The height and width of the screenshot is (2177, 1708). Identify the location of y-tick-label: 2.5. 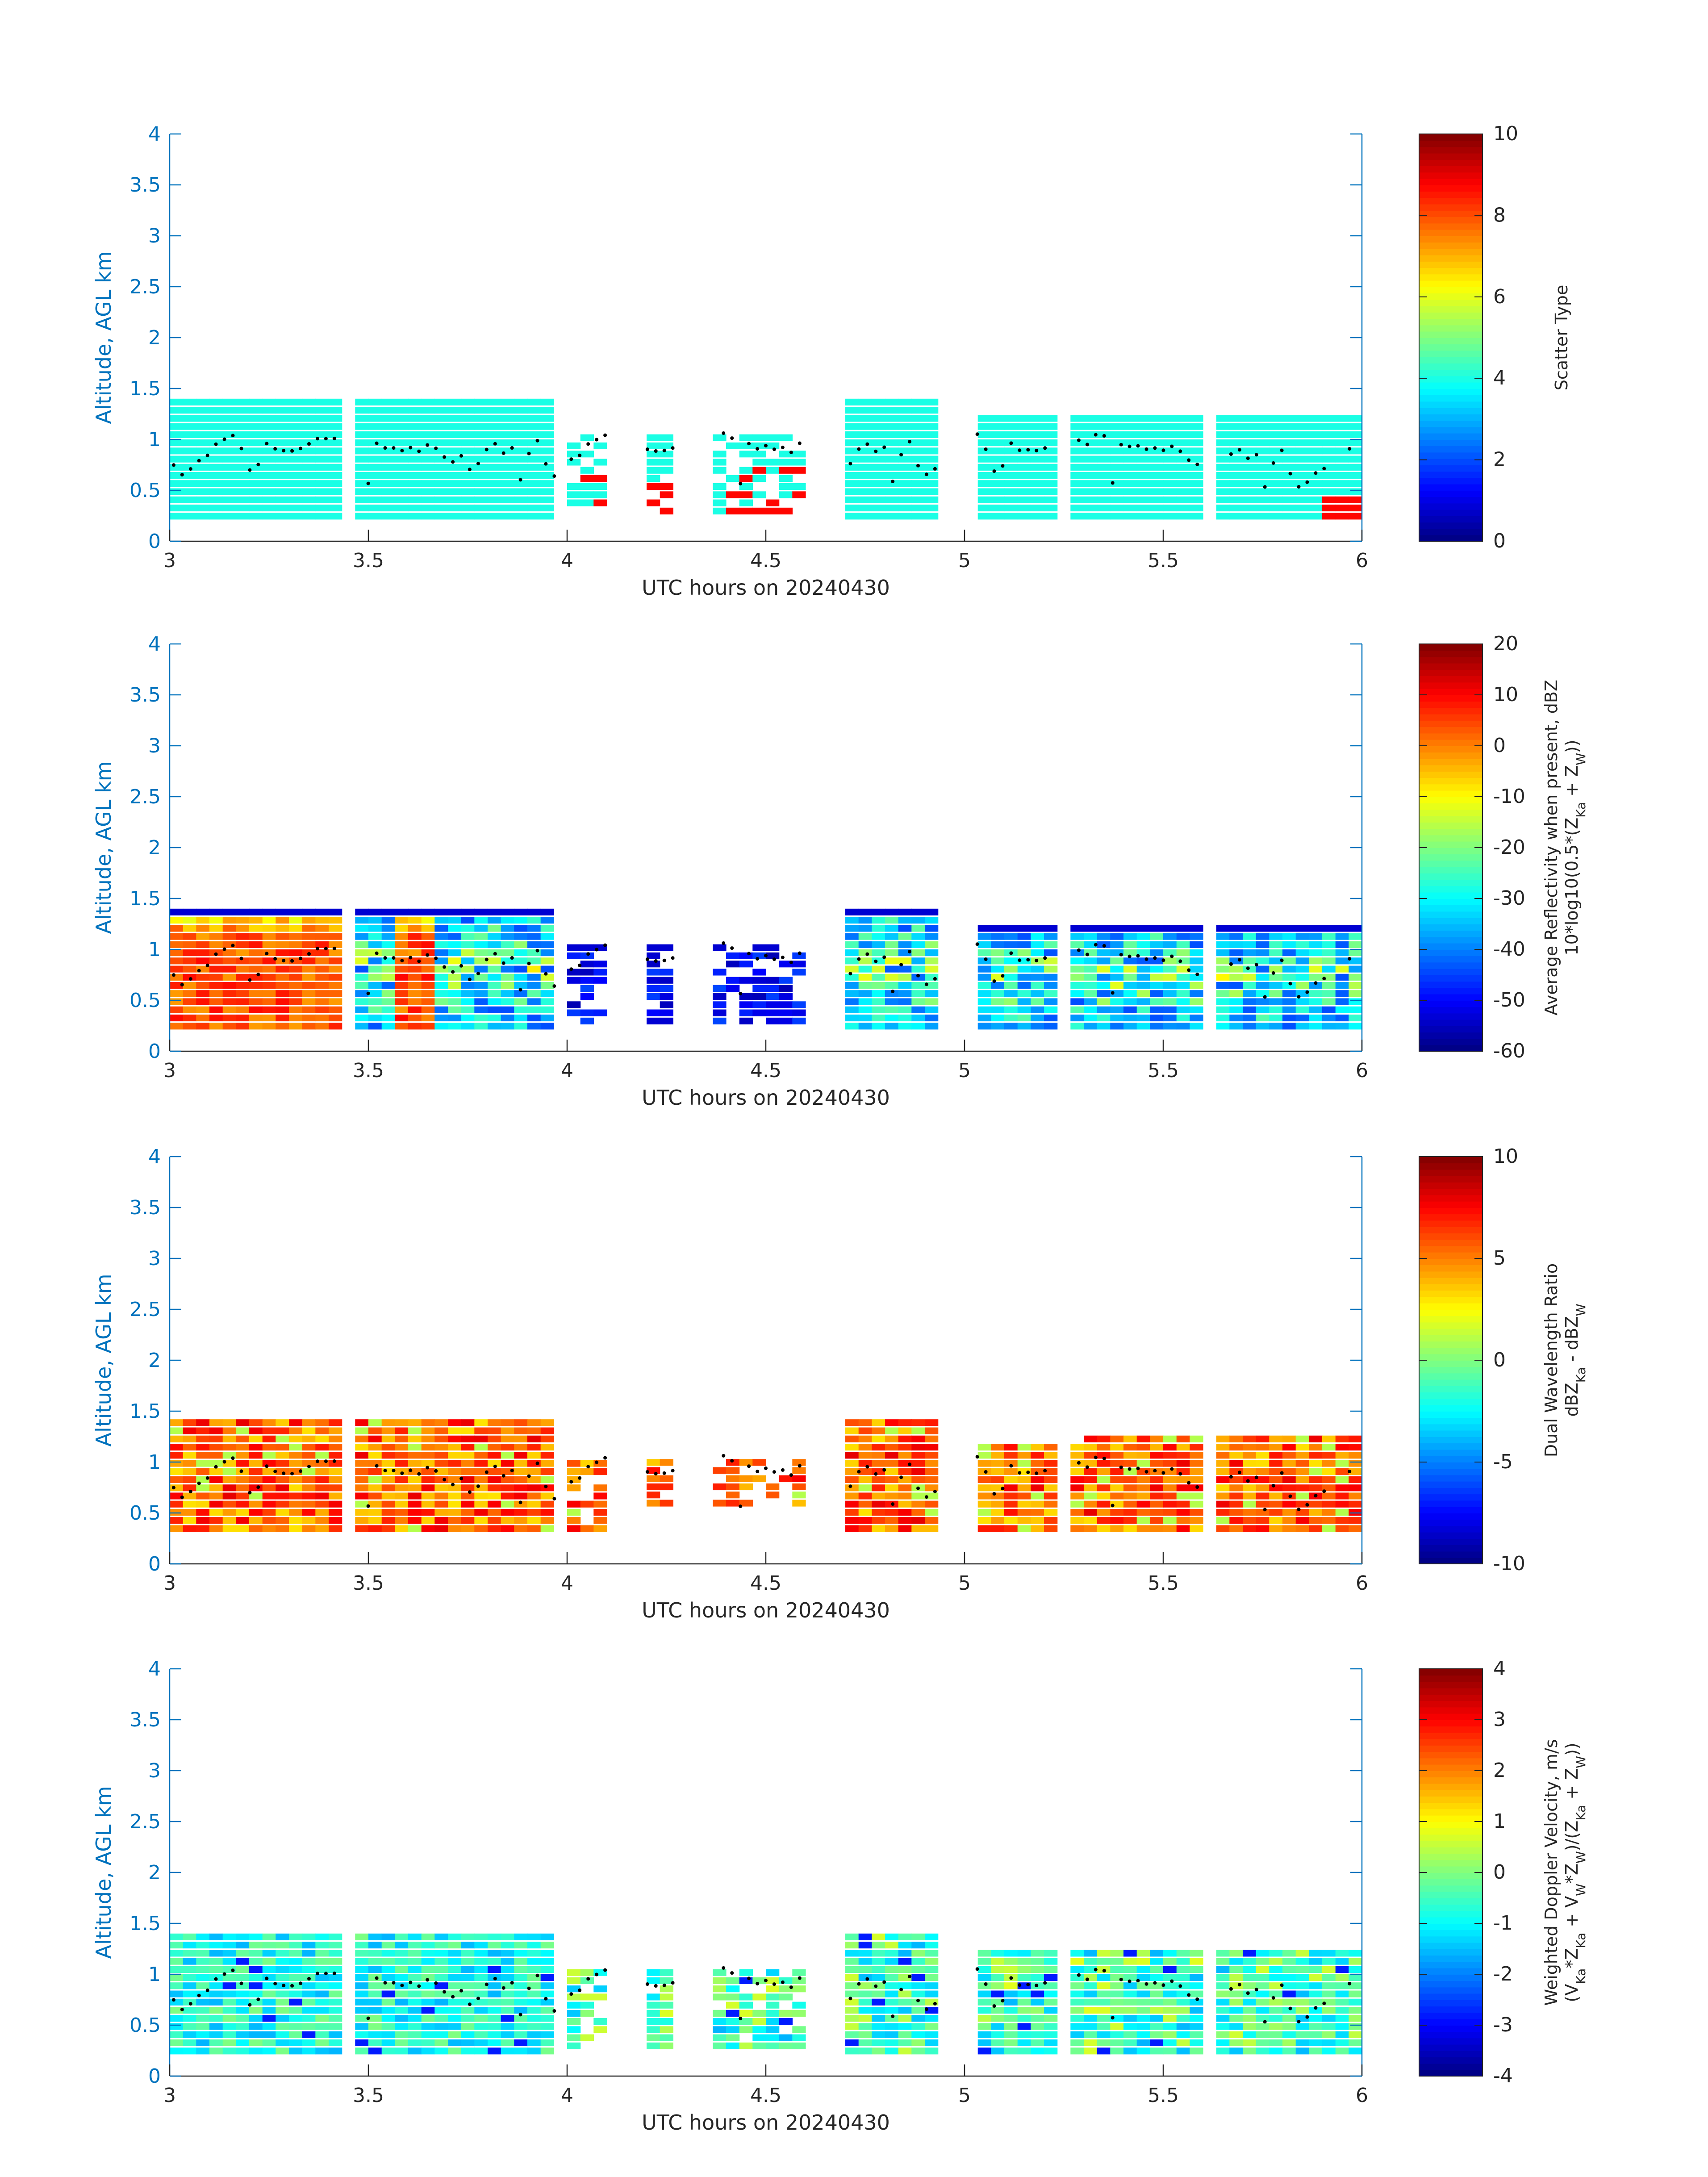
(145, 1821).